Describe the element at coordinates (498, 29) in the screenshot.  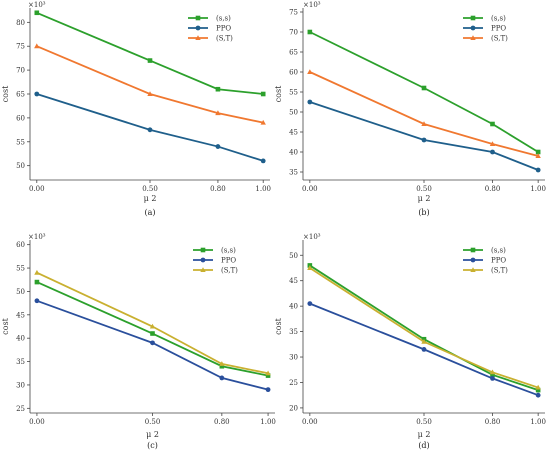
I see `legend-label: PPO` at that location.